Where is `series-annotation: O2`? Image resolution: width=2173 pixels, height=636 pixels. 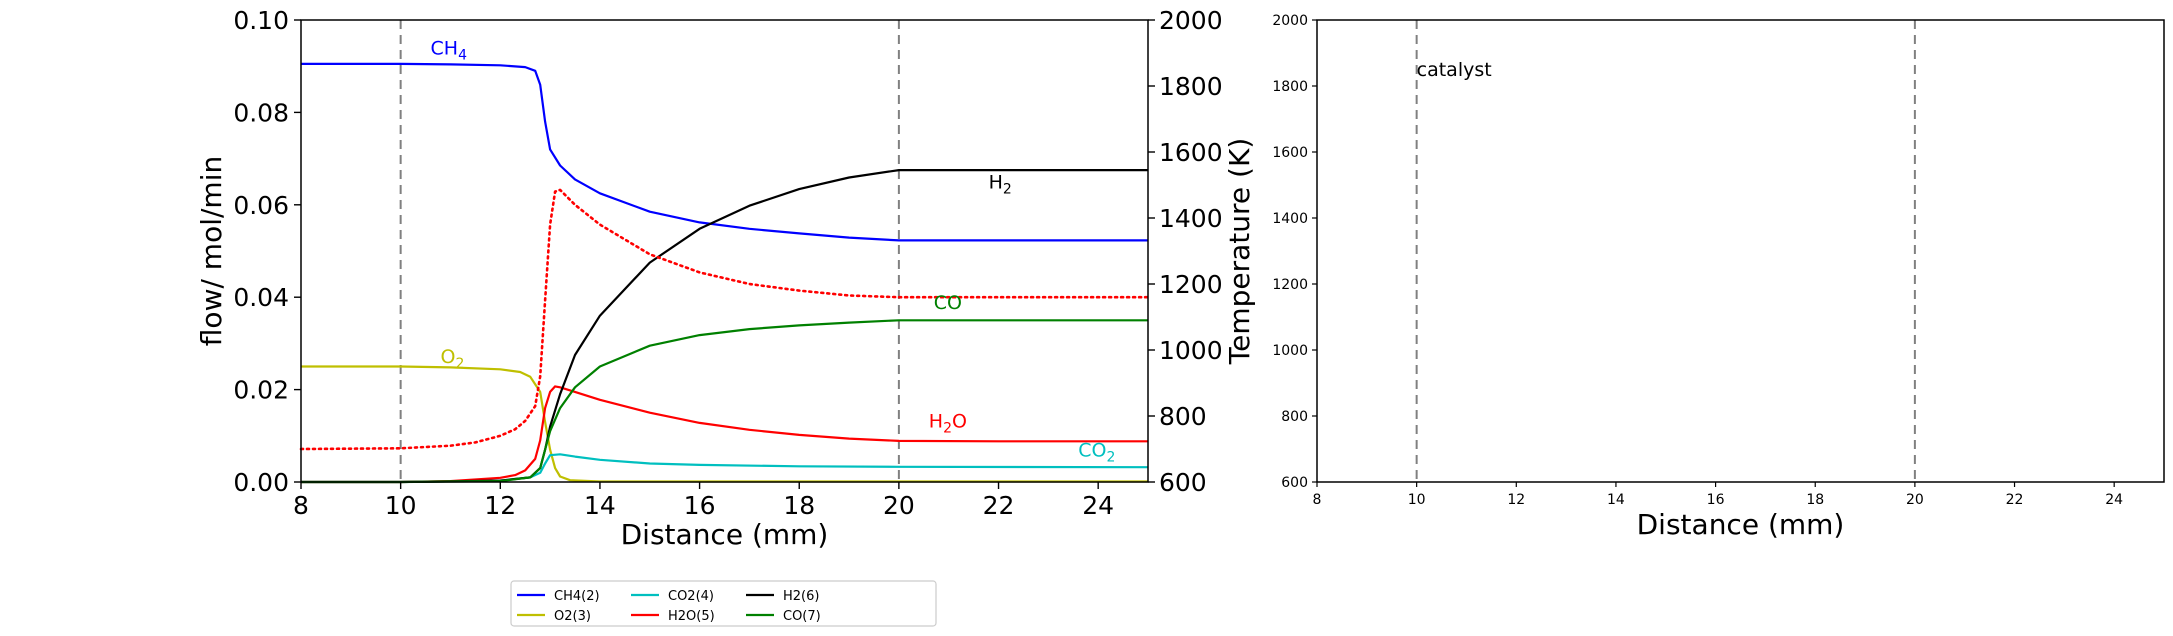 series-annotation: O2 is located at coordinates (453, 359).